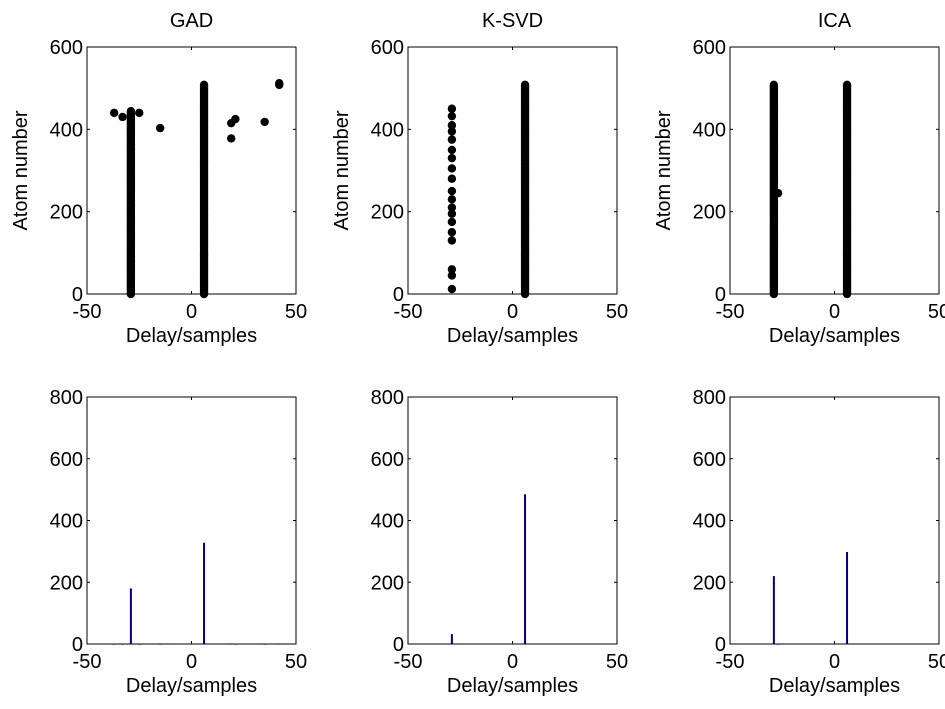 The width and height of the screenshot is (945, 709). I want to click on chart-title: GAD, so click(191, 21).